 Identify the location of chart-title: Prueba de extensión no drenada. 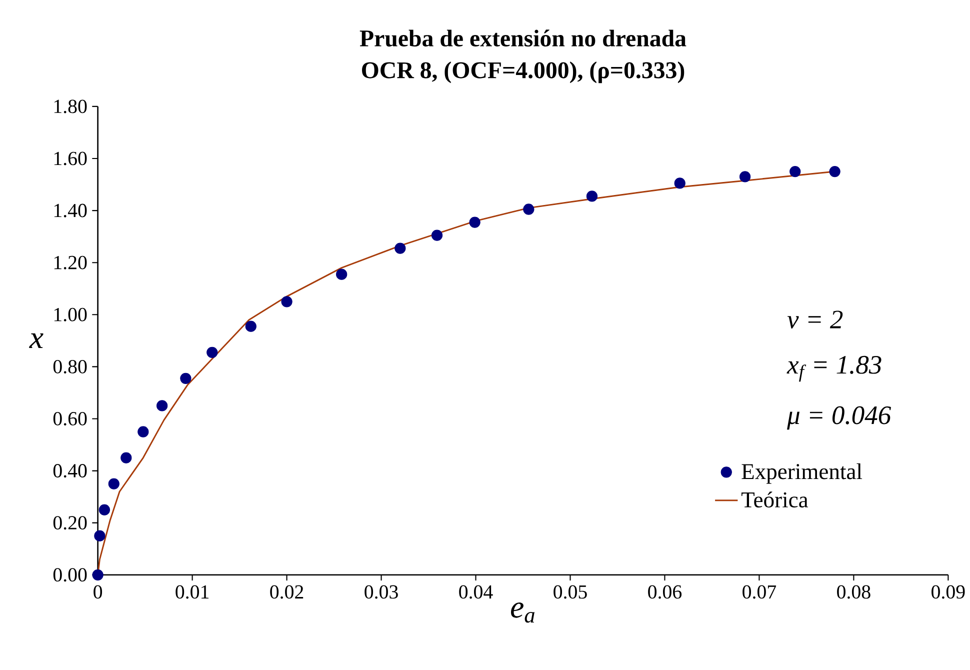
(523, 38).